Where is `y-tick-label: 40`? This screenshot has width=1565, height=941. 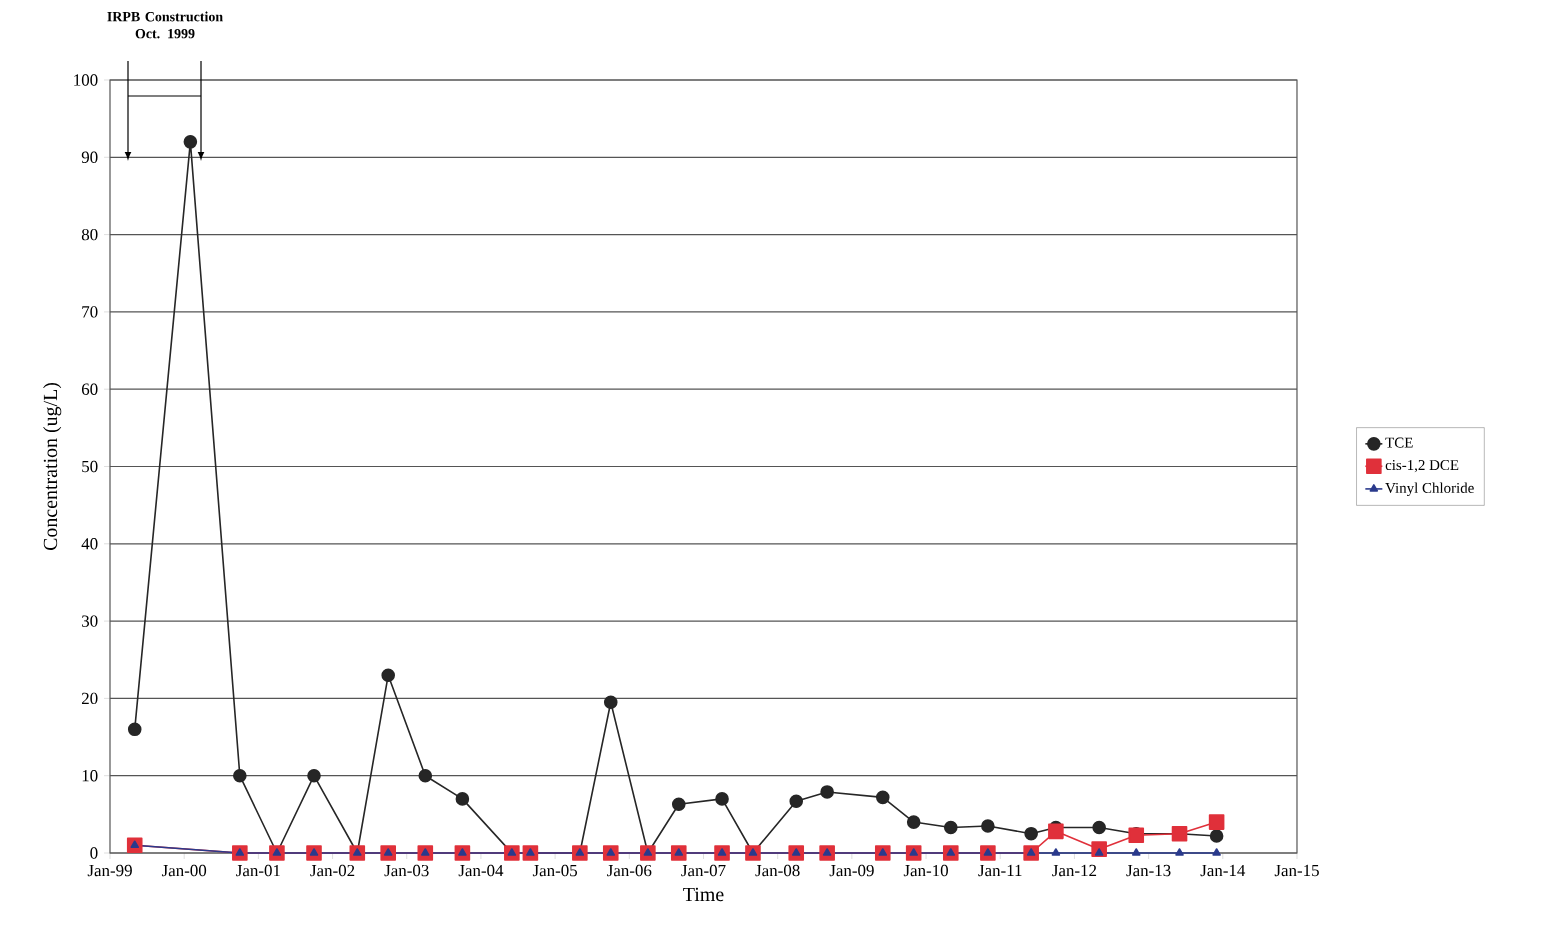 y-tick-label: 40 is located at coordinates (89, 544).